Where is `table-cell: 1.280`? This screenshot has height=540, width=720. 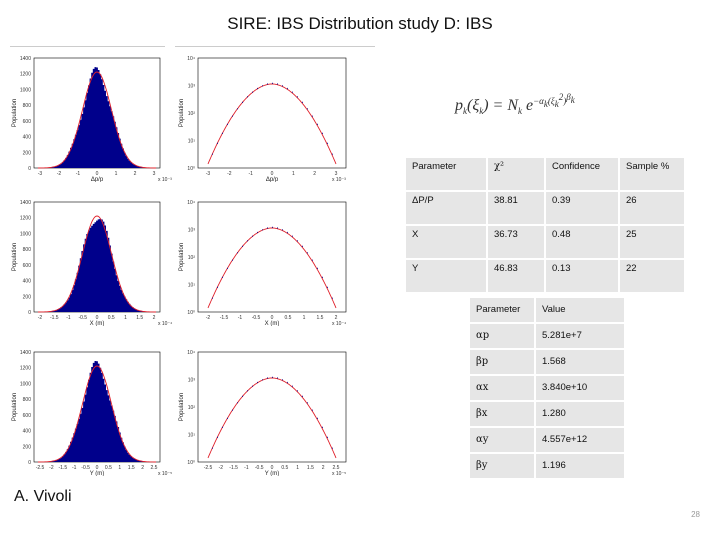 table-cell: 1.280 is located at coordinates (580, 414).